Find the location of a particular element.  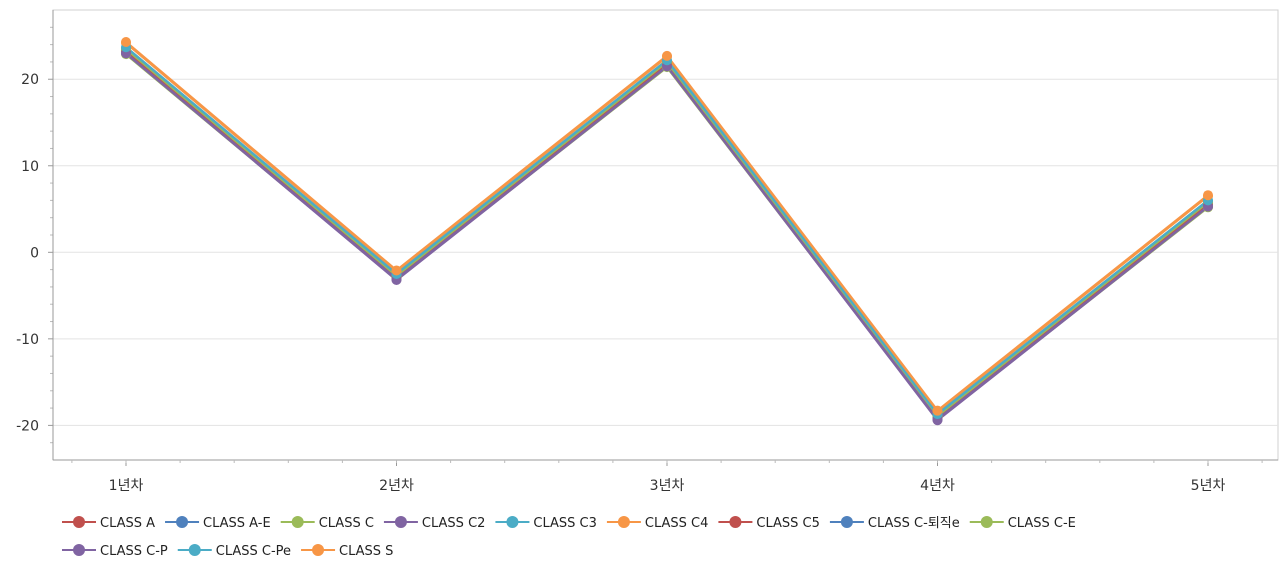

legend-item: CLASS C is located at coordinates (327, 523).